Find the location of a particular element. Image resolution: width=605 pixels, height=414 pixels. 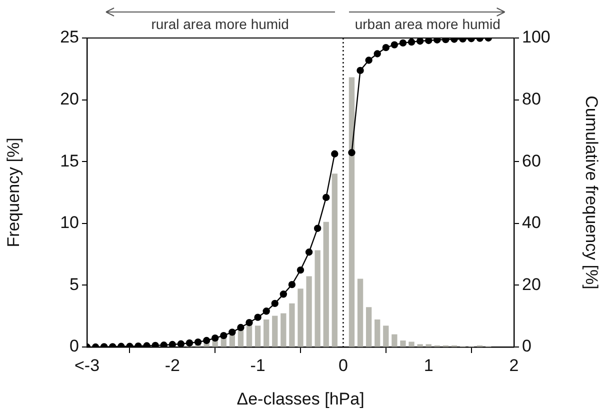

y-tick-label: 5 is located at coordinates (74, 284).